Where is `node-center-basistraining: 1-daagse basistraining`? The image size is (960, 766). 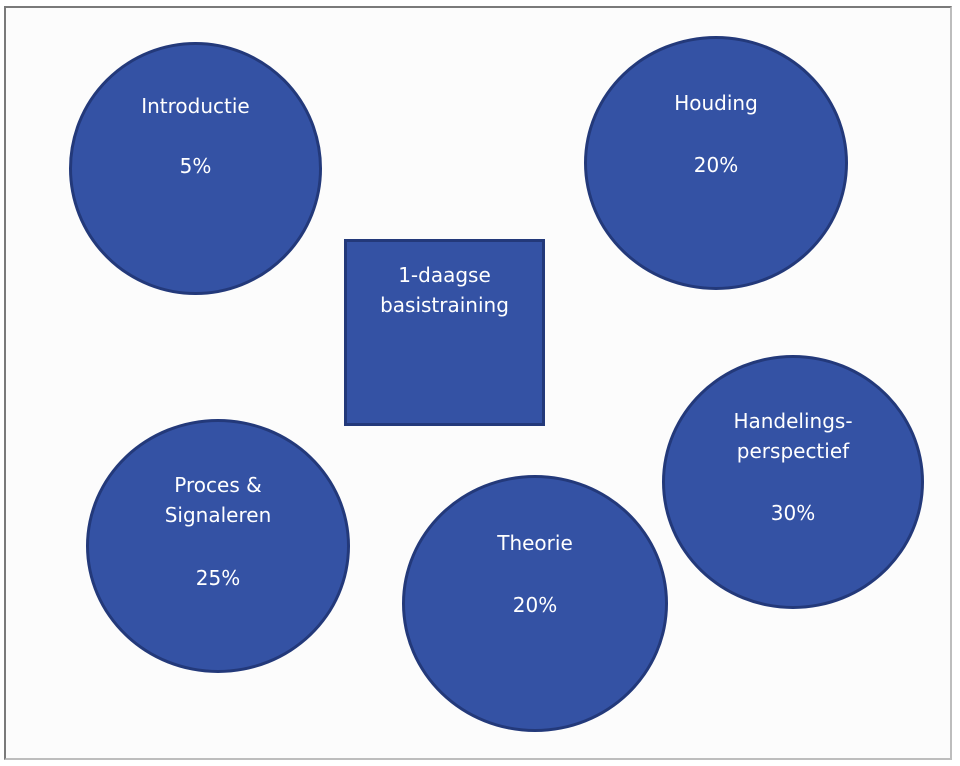 node-center-basistraining: 1-daagse basistraining is located at coordinates (444, 332).